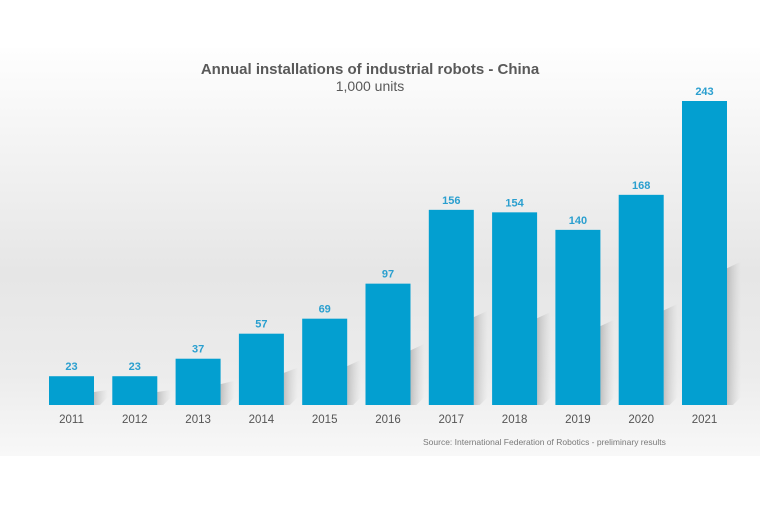  Describe the element at coordinates (325, 420) in the screenshot. I see `x-tick-label-2015: 2015` at that location.